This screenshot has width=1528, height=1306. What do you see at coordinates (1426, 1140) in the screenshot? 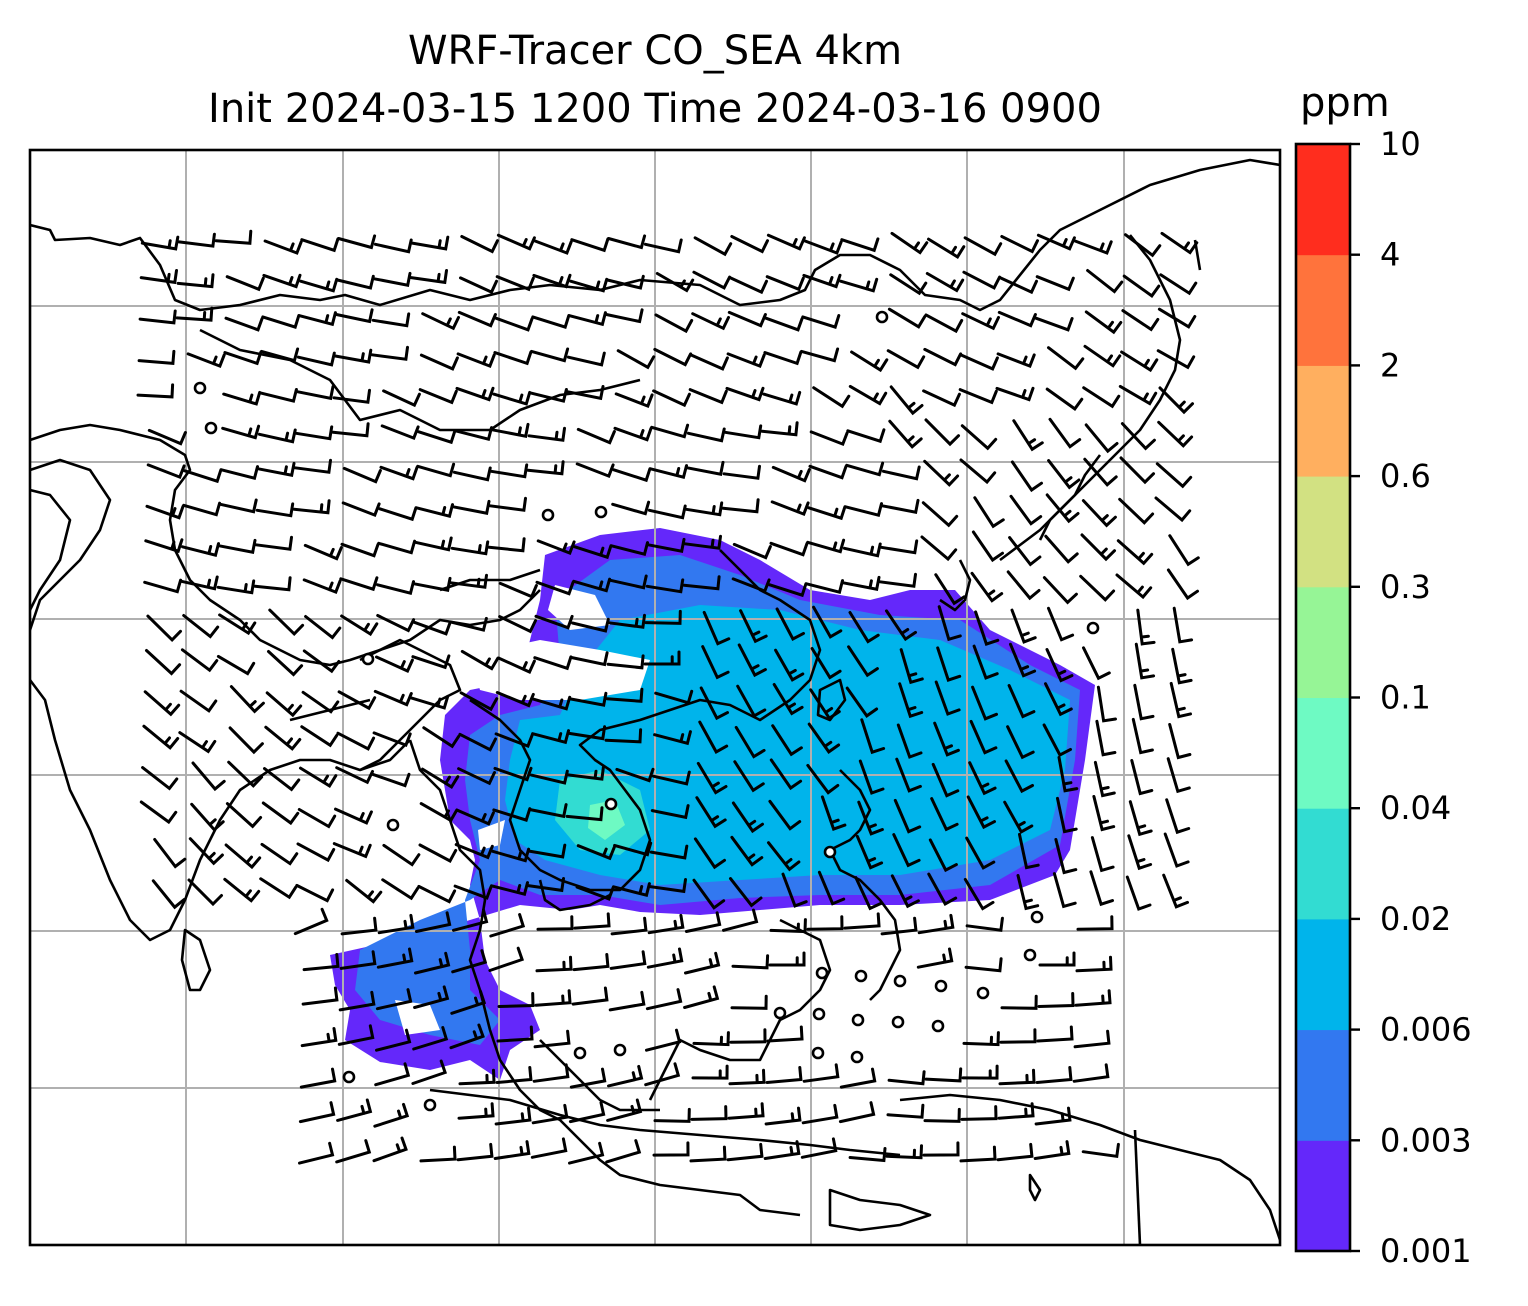
I see `colorbar-tick-label: 0.003` at bounding box center [1426, 1140].